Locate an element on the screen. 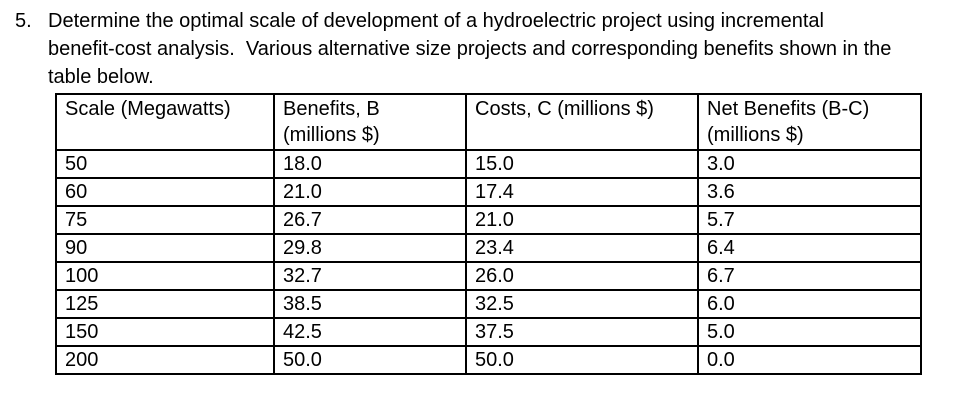 Image resolution: width=975 pixels, height=403 pixels. problem-text-line: table below. is located at coordinates (101, 77).